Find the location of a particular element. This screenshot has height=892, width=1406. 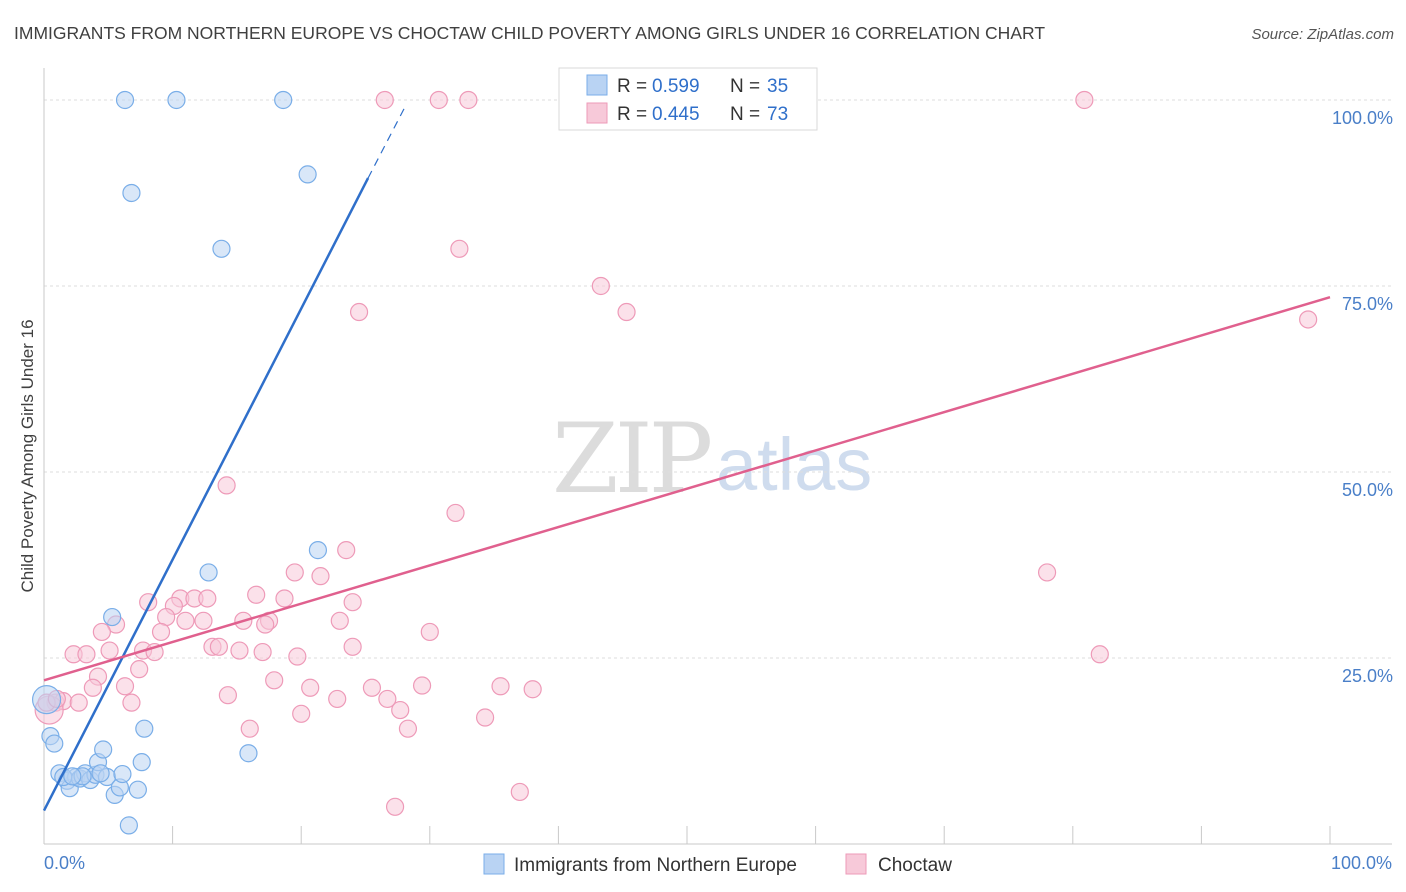

y-tick-label-100: 100.0% is located at coordinates (1362, 118).